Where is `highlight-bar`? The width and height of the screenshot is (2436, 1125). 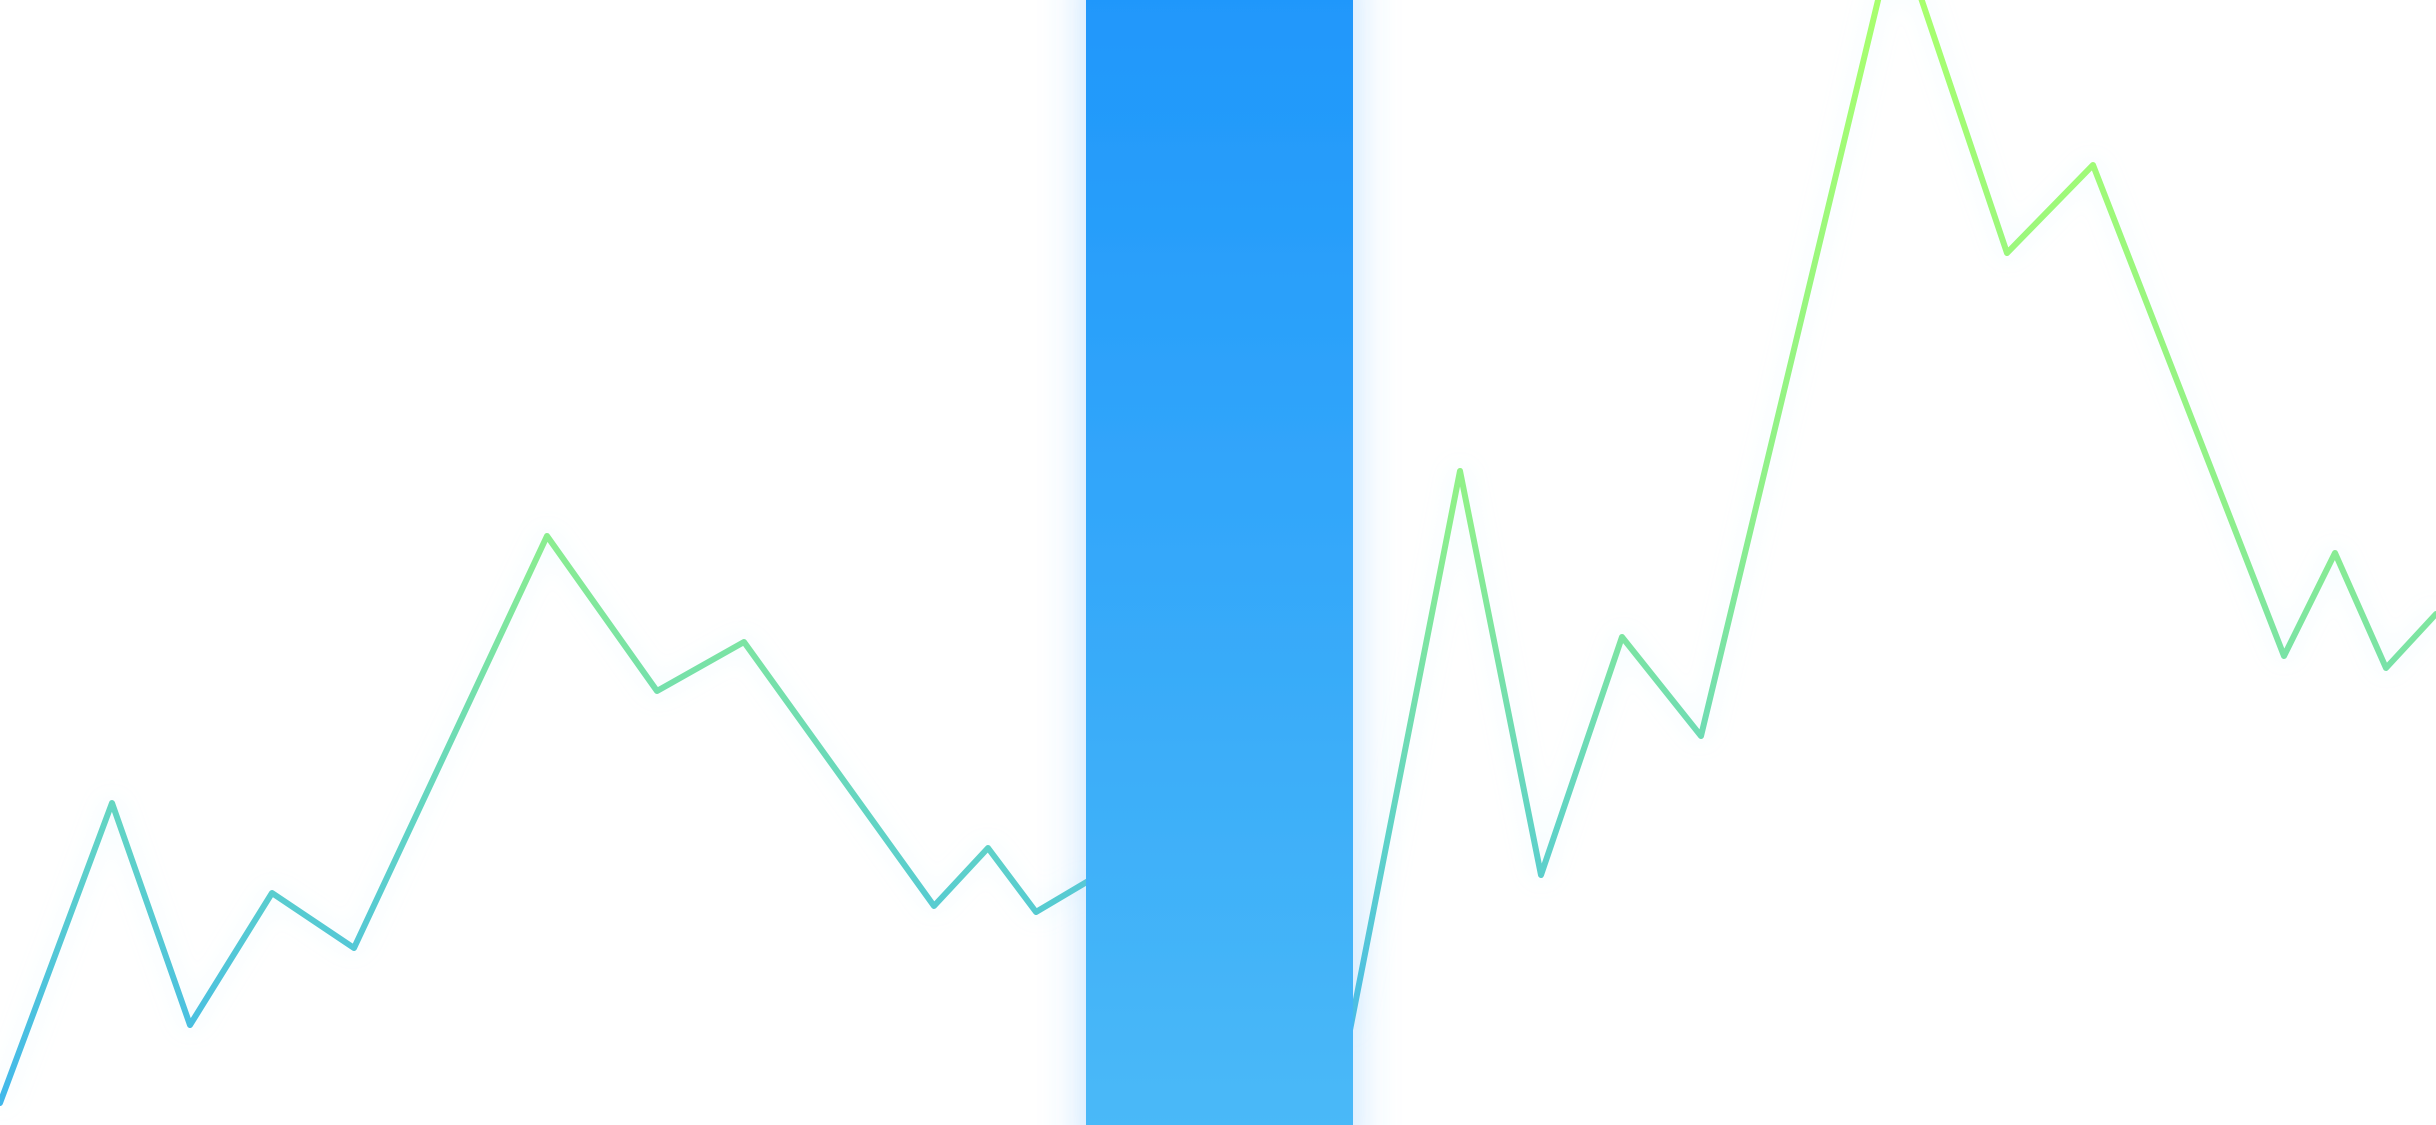
highlight-bar is located at coordinates (1219, 562).